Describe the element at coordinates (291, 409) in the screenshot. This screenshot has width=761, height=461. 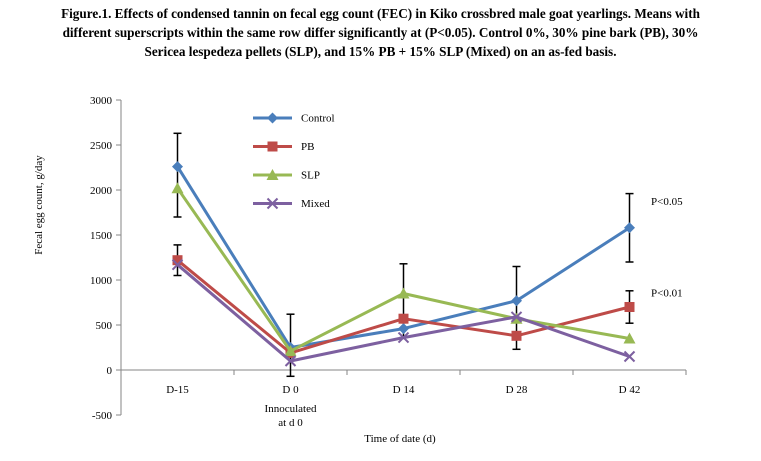
I see `x-sublabel-line-1: Innoculated` at that location.